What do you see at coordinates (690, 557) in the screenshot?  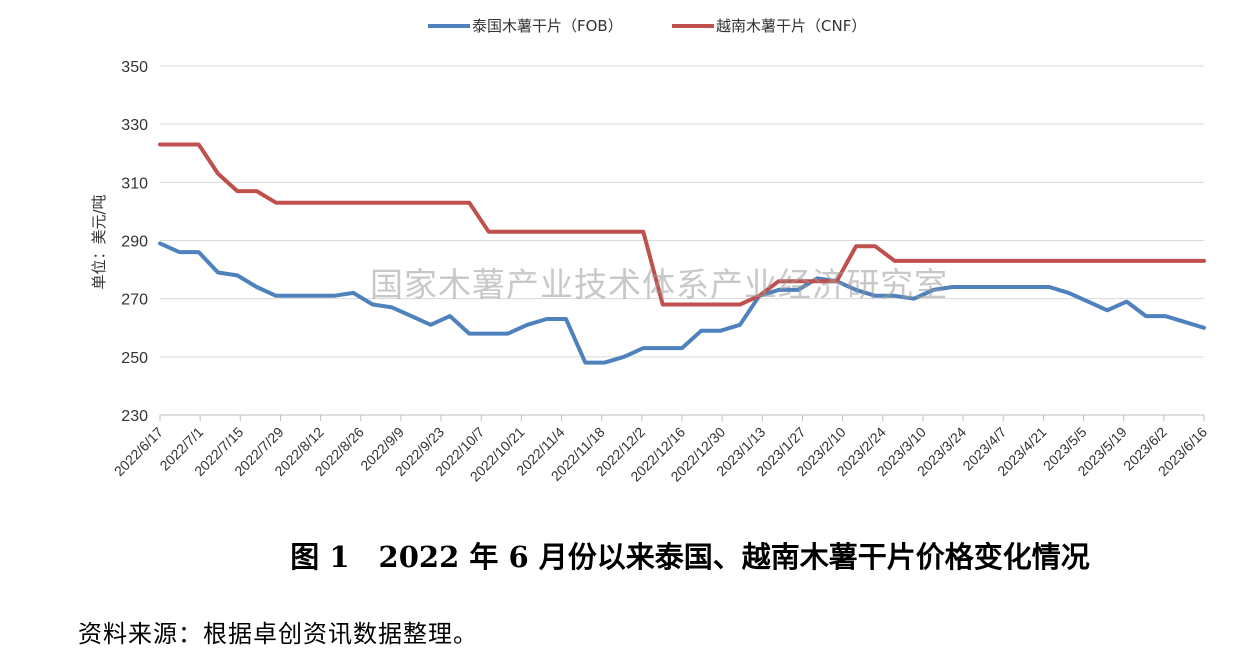 I see `figure-caption-text: 图 1 2022 年 6 月份以来泰国、越南木薯干片价格变化情况` at bounding box center [690, 557].